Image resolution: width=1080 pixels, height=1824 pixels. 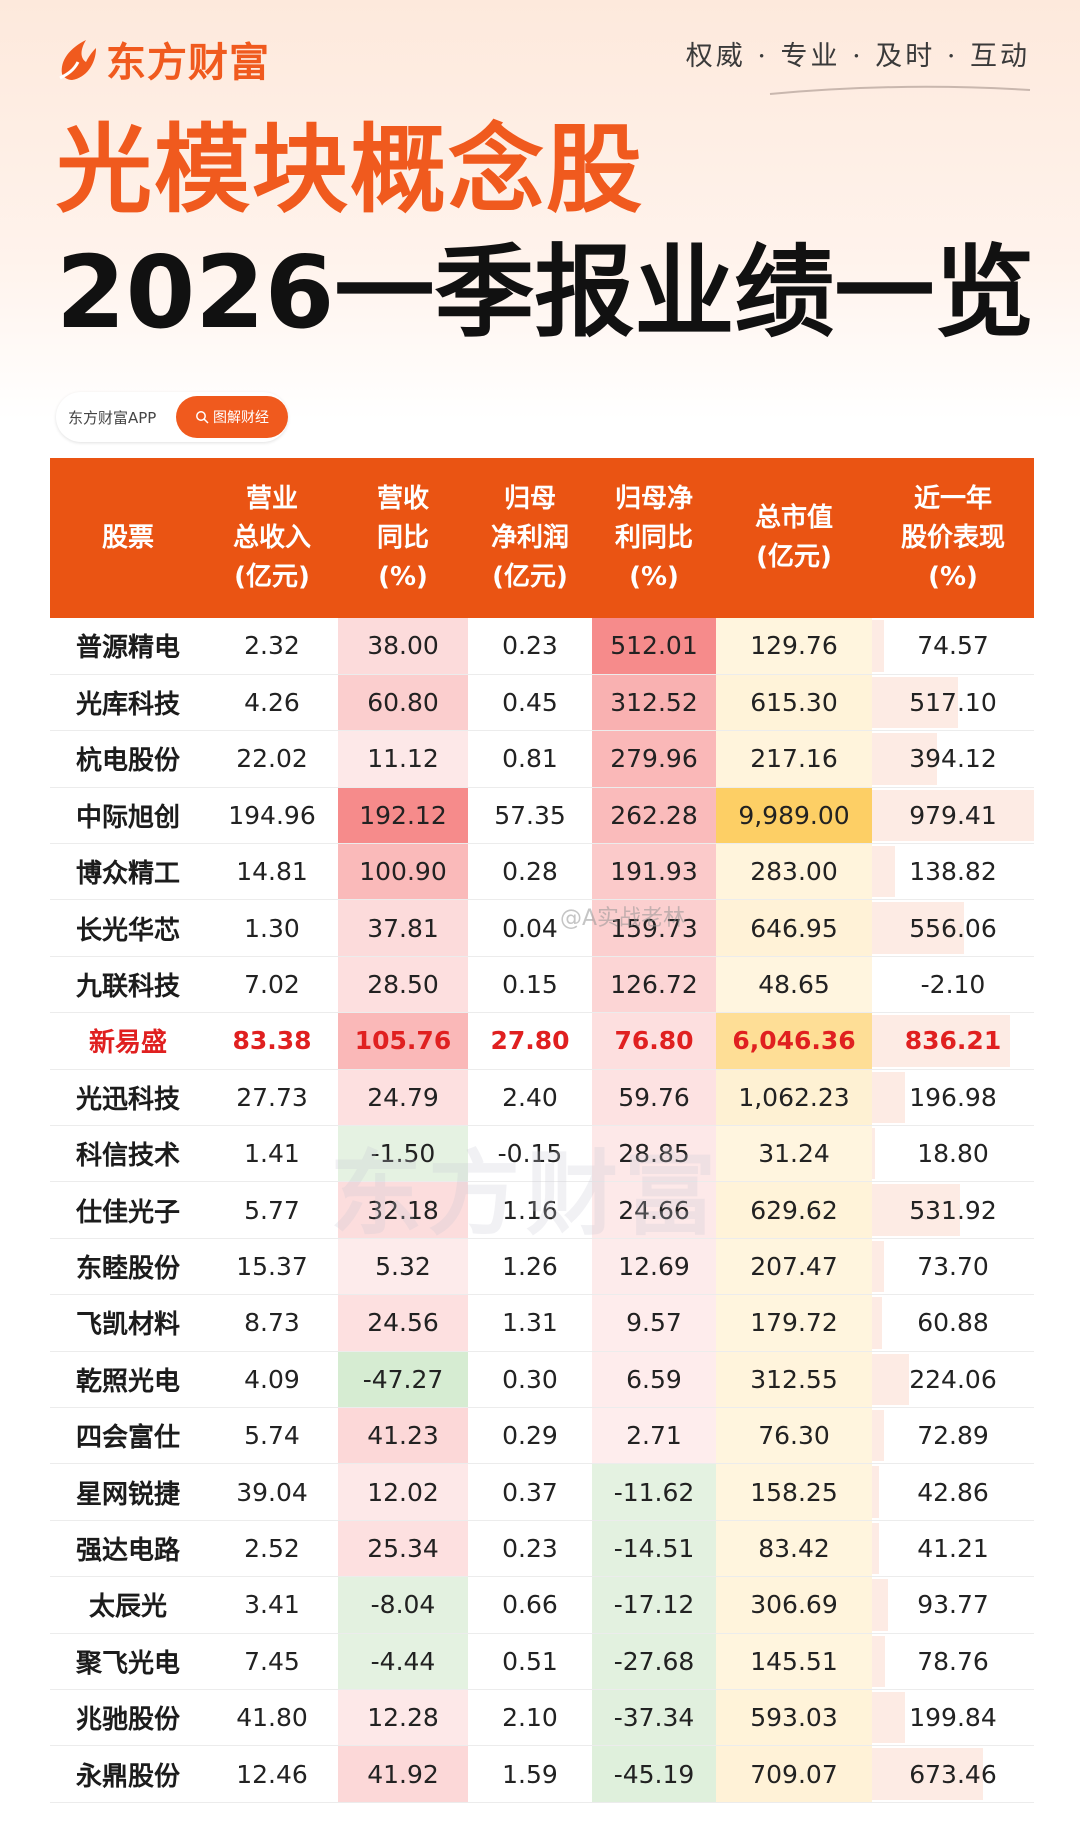 I want to click on cell-value: 39.04, so click(x=272, y=1492).